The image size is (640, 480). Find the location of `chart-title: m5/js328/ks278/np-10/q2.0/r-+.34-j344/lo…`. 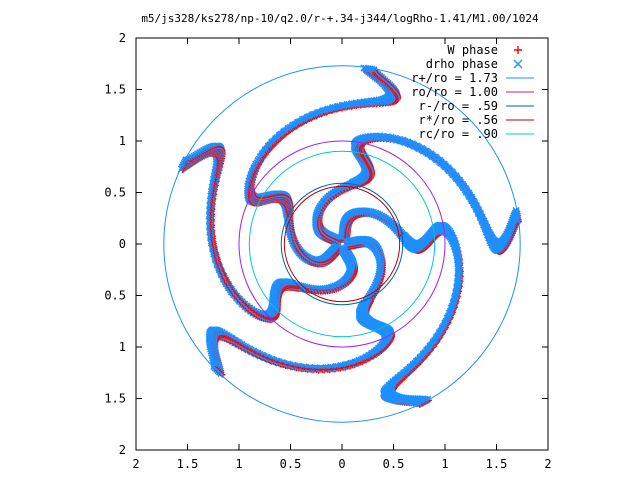

chart-title: m5/js328/ks278/np-10/q2.0/r-+.34-j344/lo… is located at coordinates (340, 18).